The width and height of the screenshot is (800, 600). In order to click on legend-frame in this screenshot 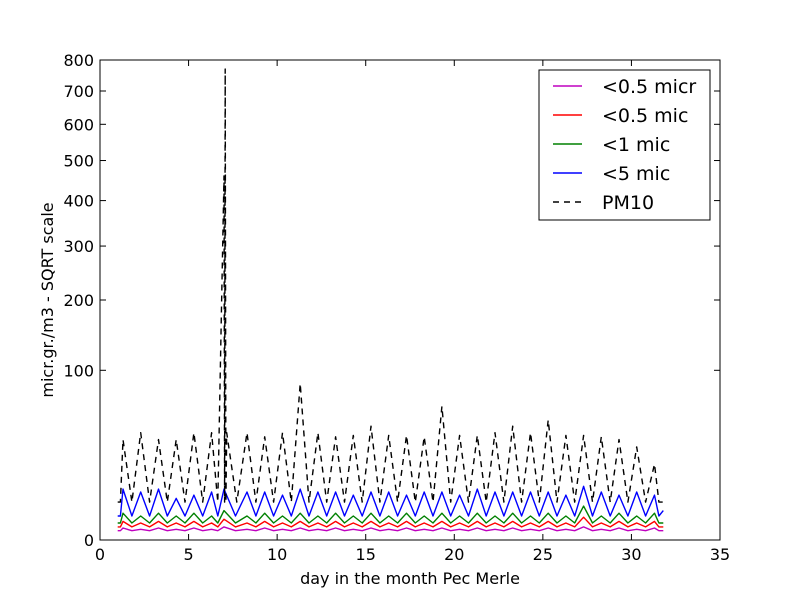, I will do `click(624, 145)`.